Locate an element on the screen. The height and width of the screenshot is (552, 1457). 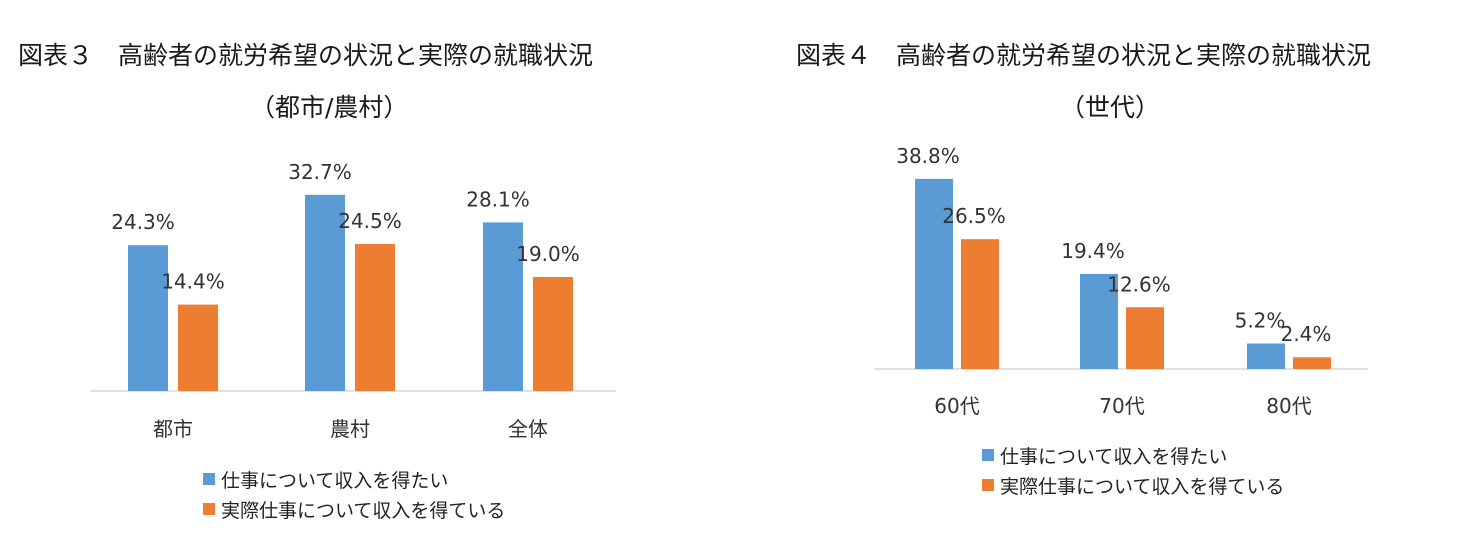
chart1-category-label-0: 都市 is located at coordinates (173, 429).